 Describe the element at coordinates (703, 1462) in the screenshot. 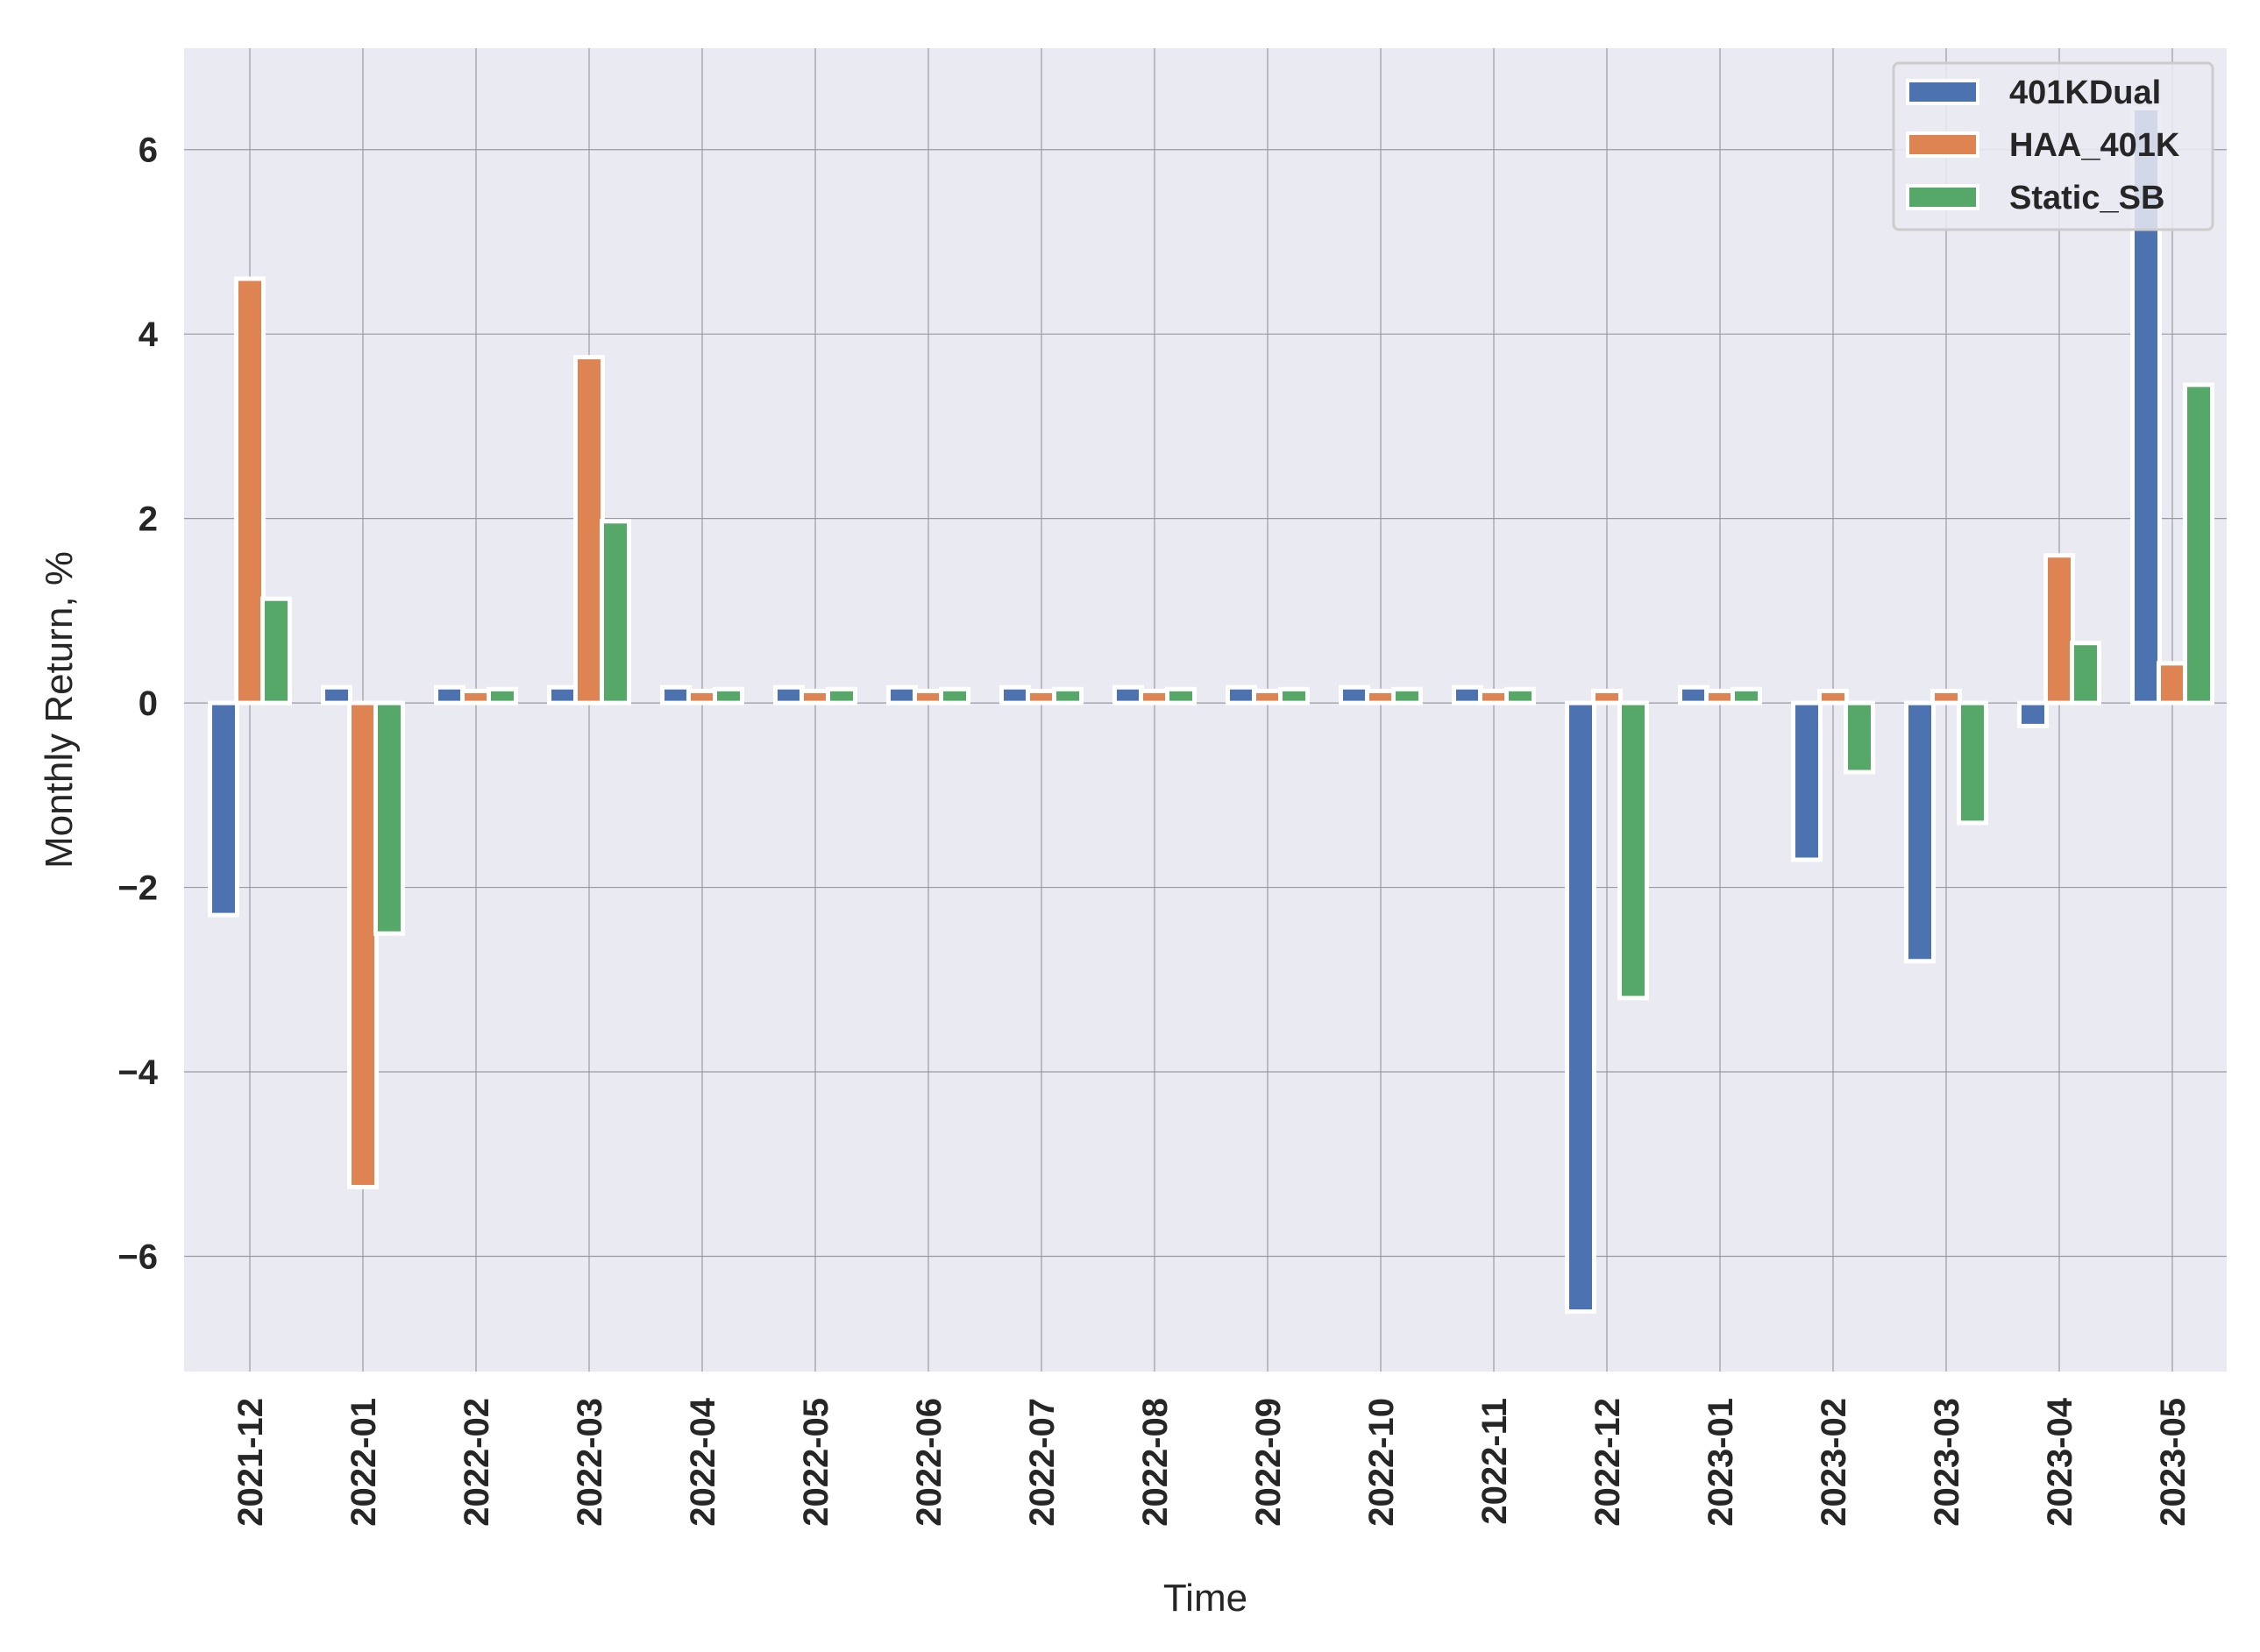

I see `x-tick-label: 2022-04` at that location.